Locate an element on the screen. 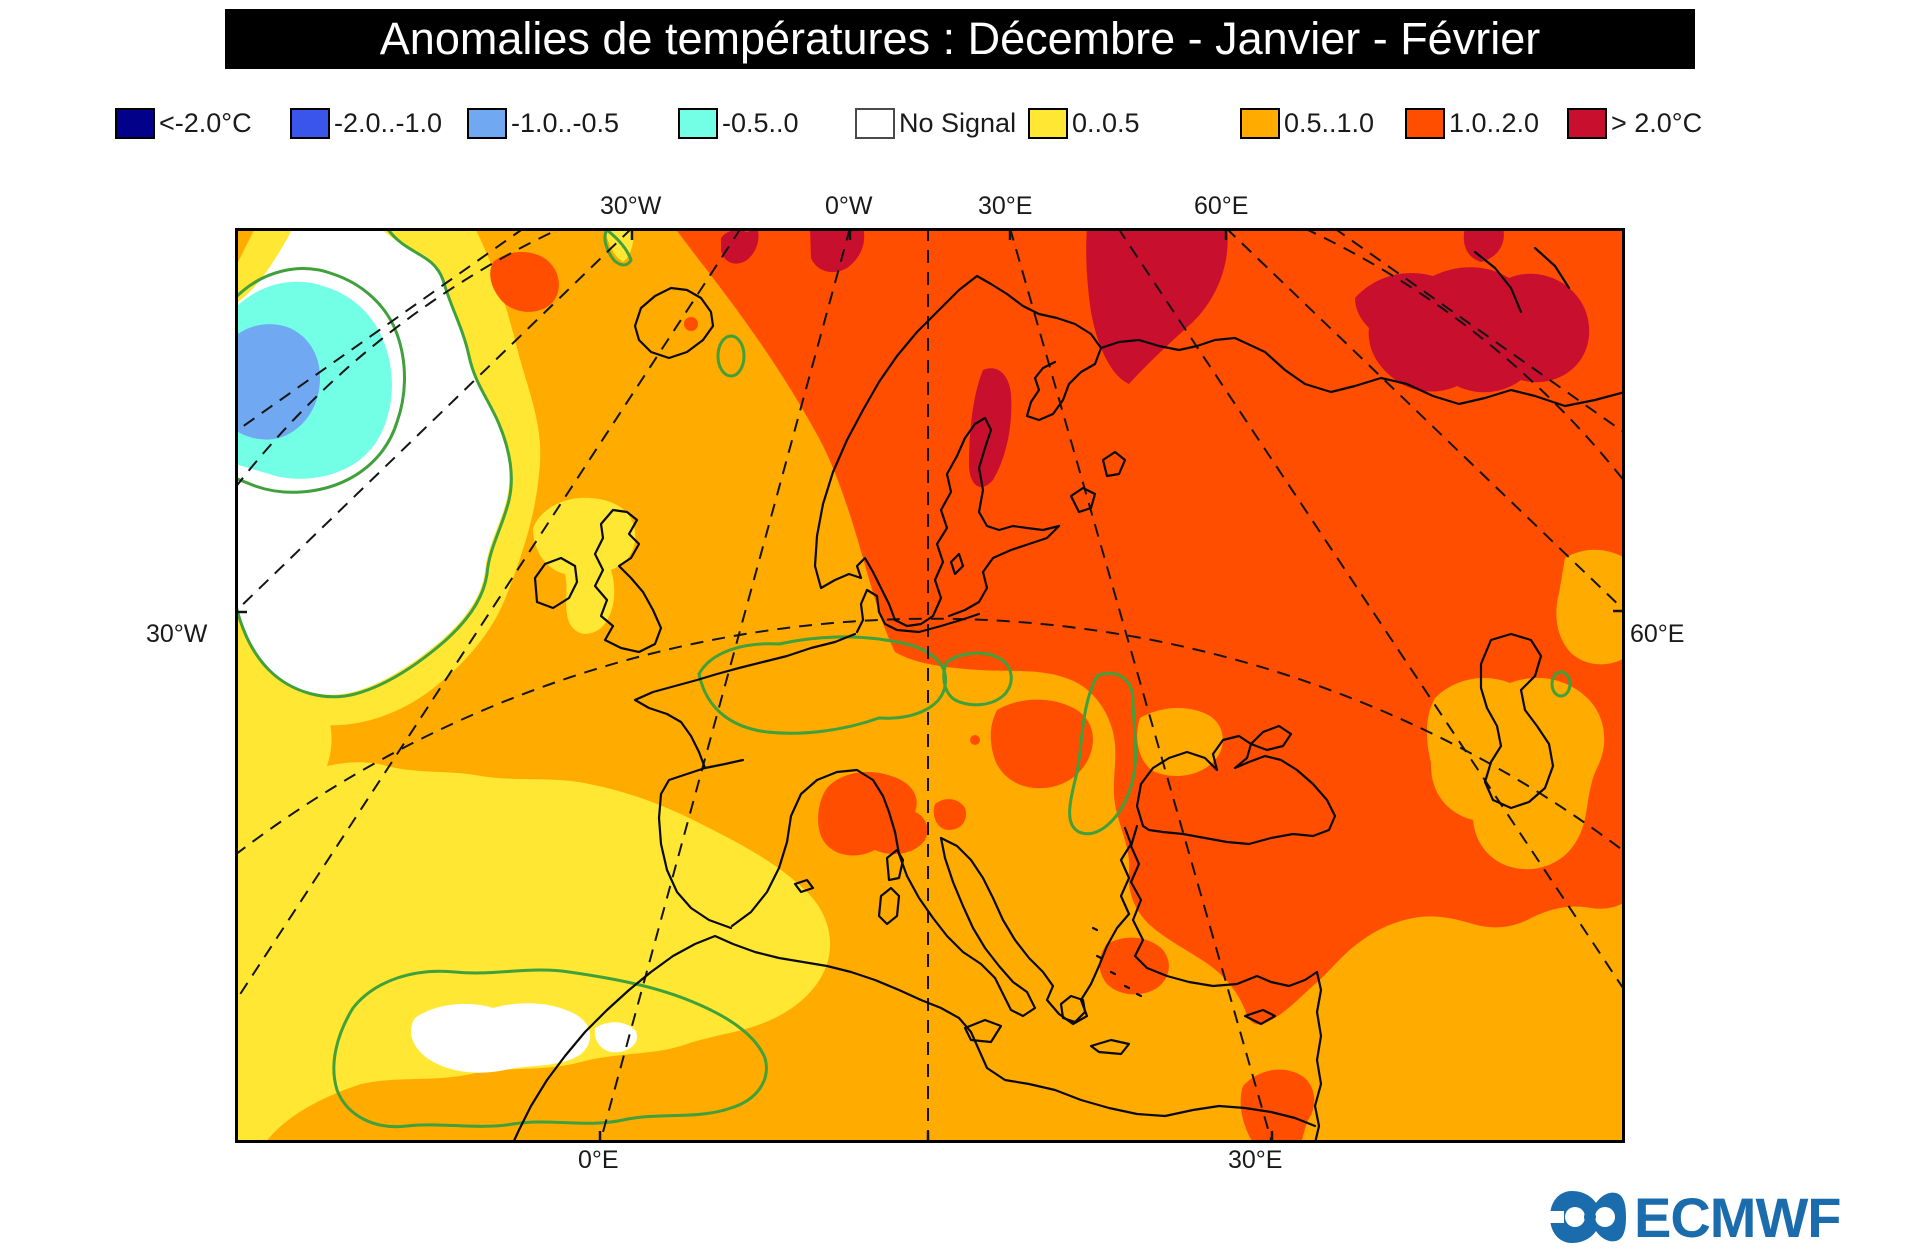 The height and width of the screenshot is (1250, 1920). coast-norway is located at coordinates (896, 448).